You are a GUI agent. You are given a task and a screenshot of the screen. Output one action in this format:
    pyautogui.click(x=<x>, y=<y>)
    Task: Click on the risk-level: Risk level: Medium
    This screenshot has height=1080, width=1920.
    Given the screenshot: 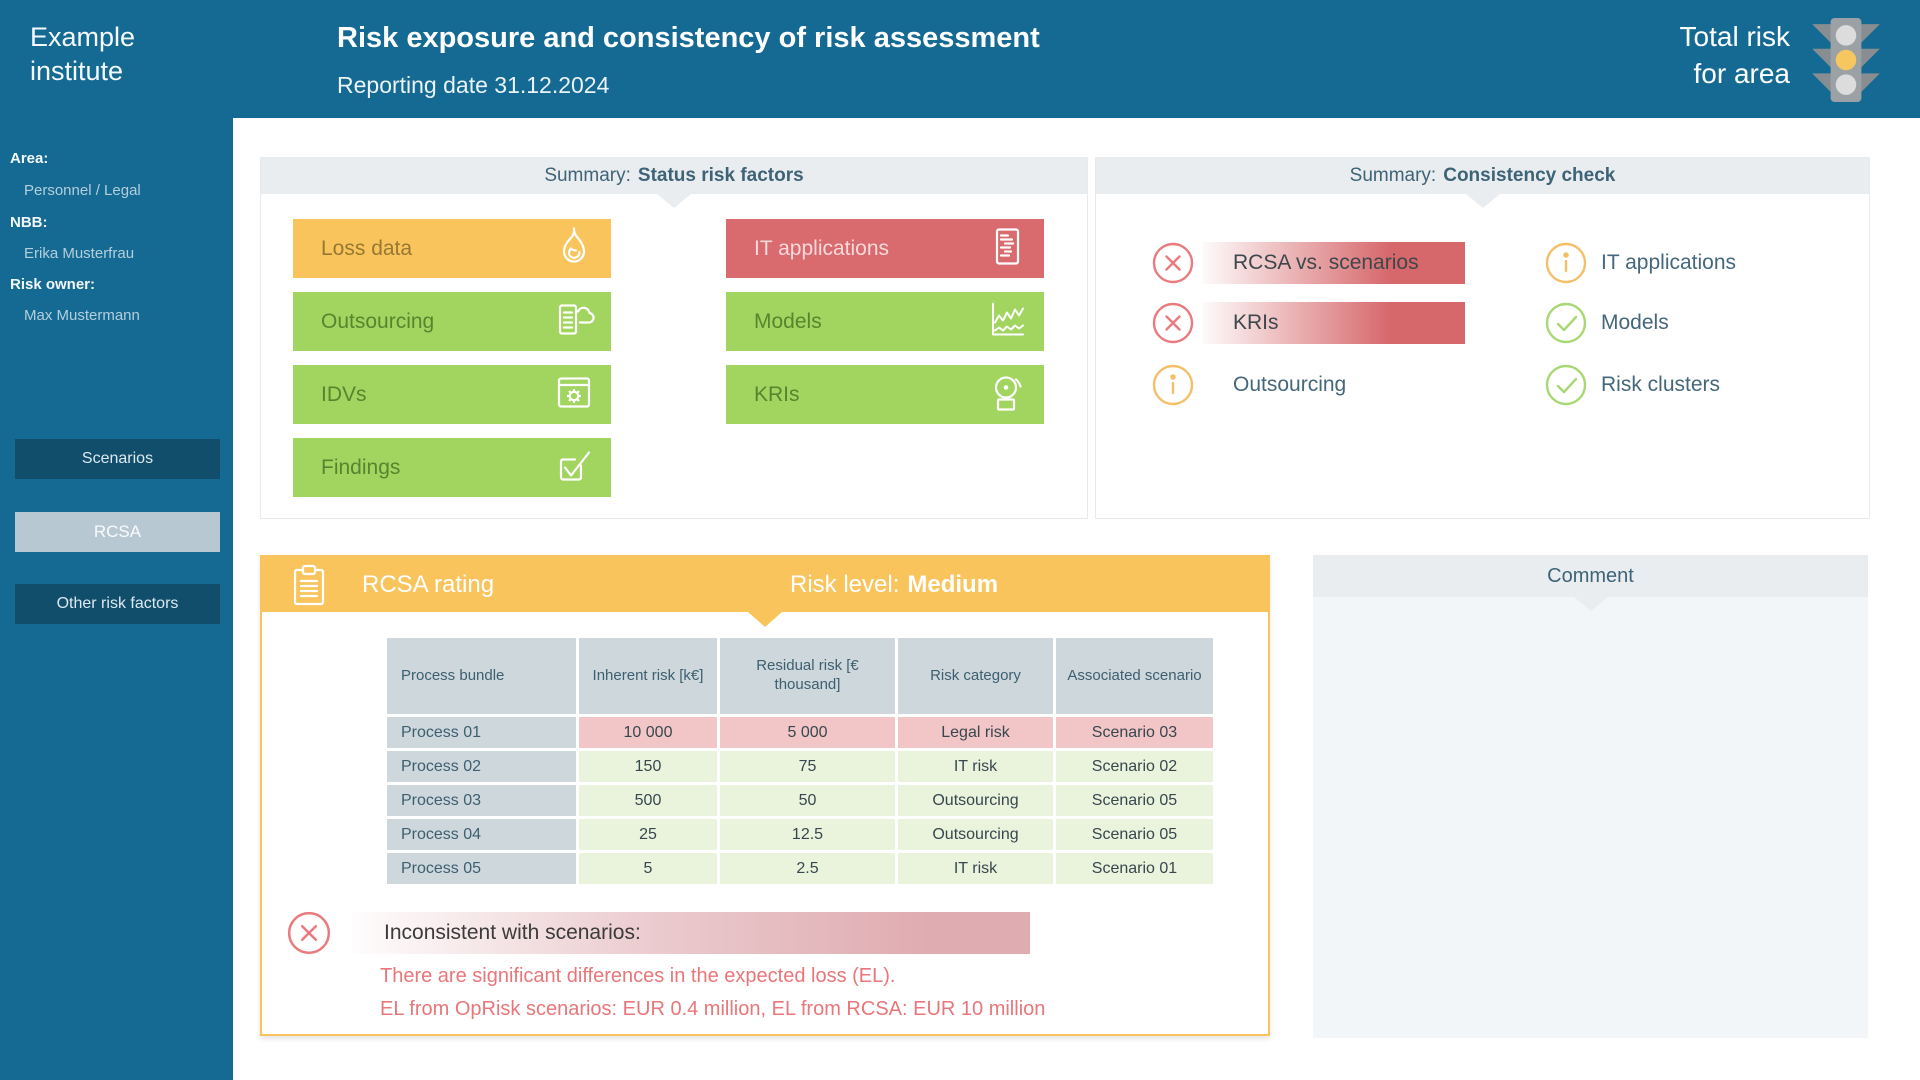 What is the action you would take?
    pyautogui.click(x=894, y=584)
    